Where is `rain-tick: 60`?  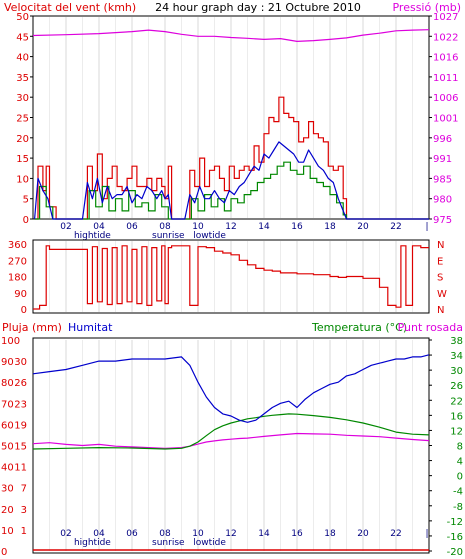
rain-tick: 60 is located at coordinates (7, 425).